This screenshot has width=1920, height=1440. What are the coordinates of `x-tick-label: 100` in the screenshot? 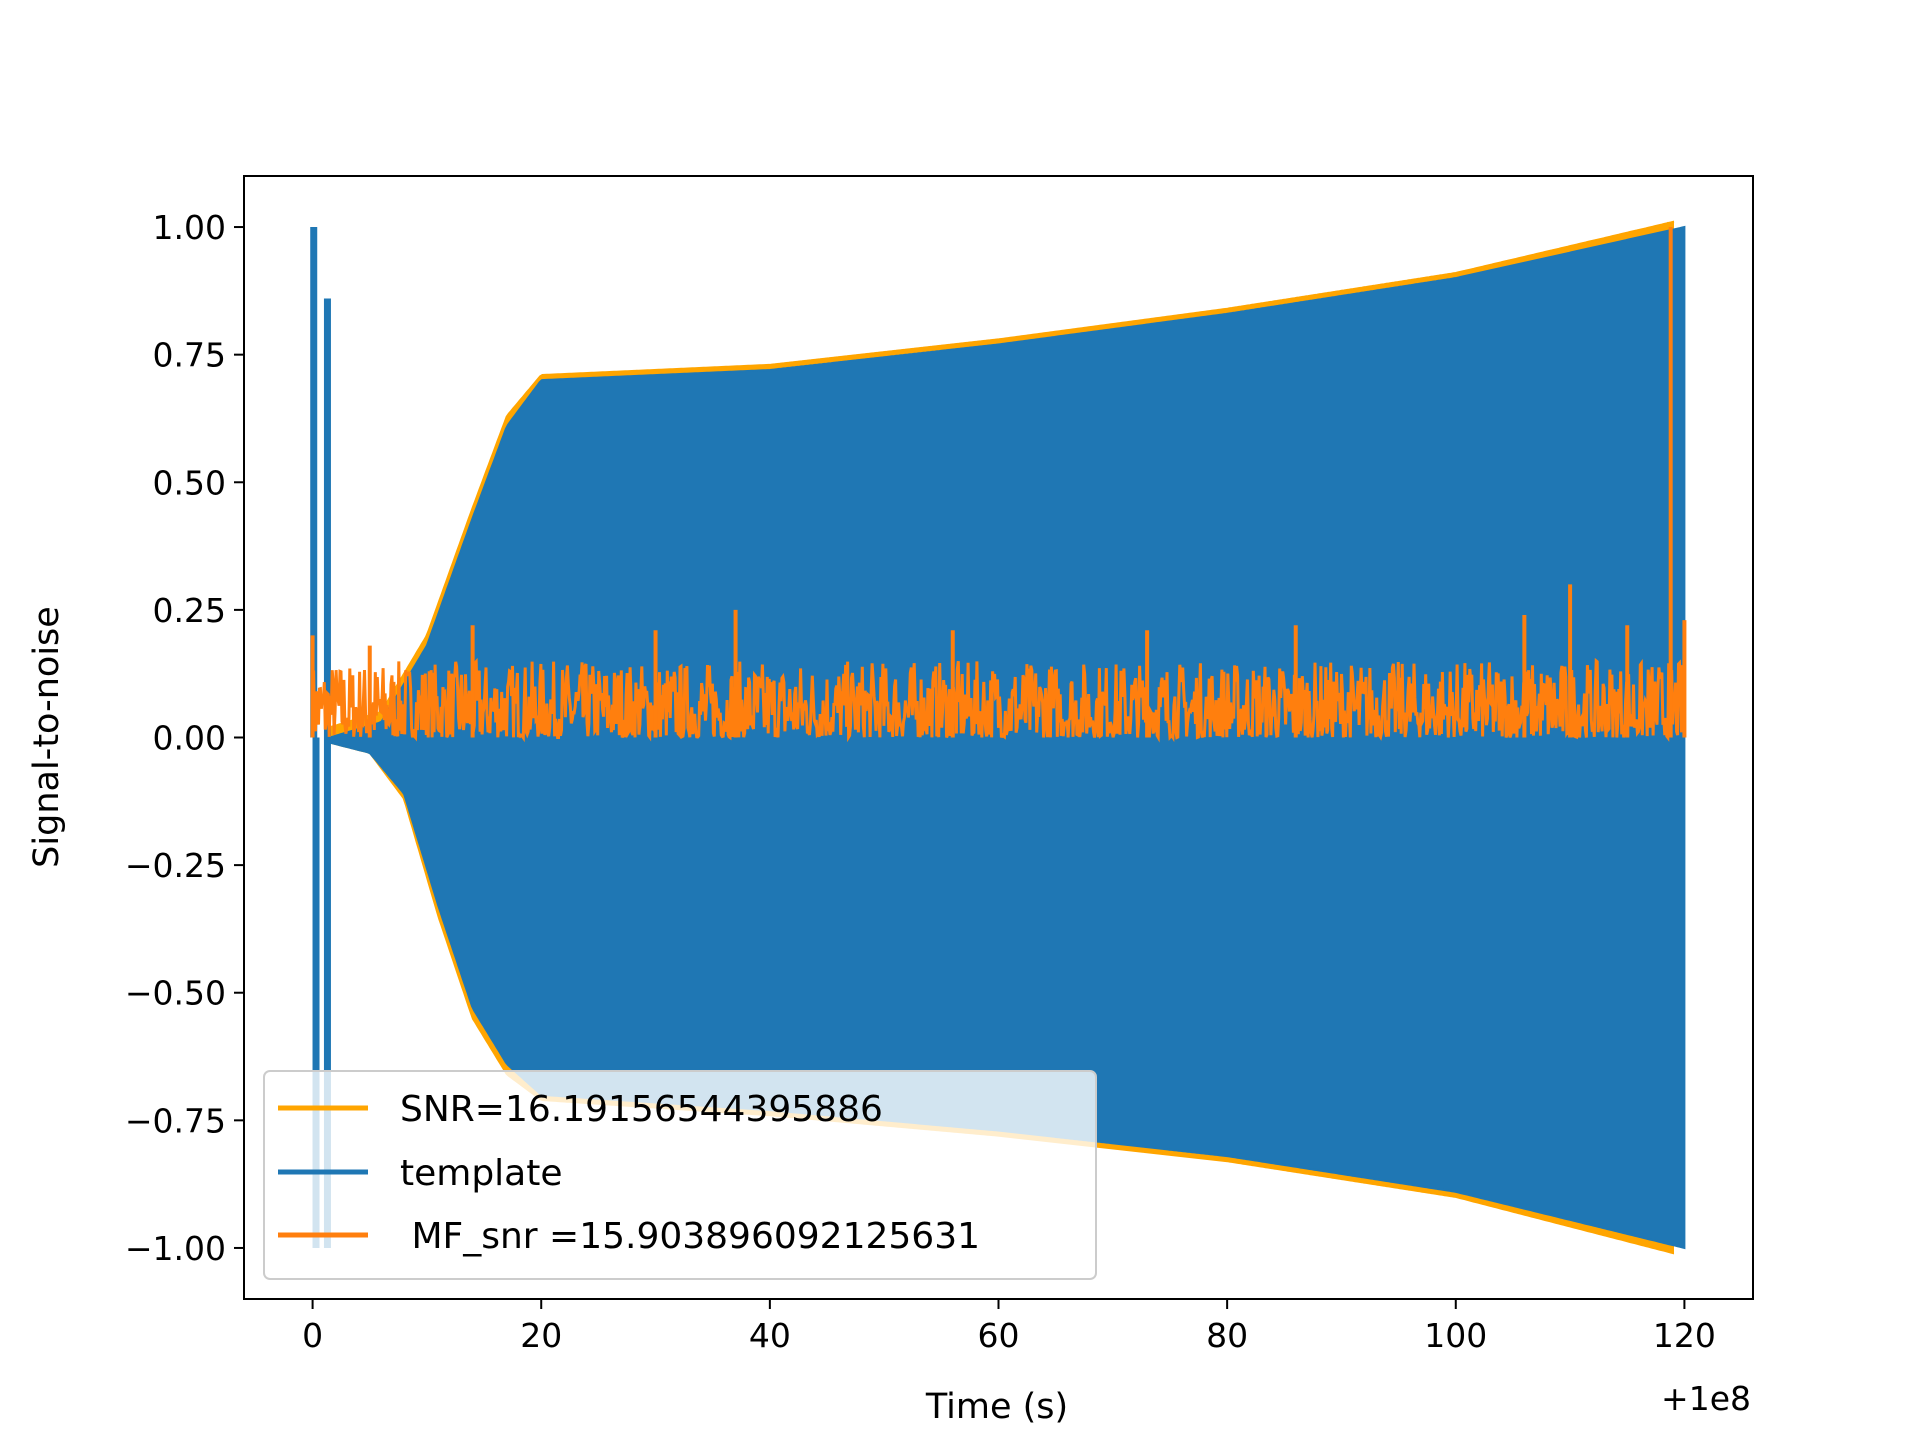 It's located at (1455, 1335).